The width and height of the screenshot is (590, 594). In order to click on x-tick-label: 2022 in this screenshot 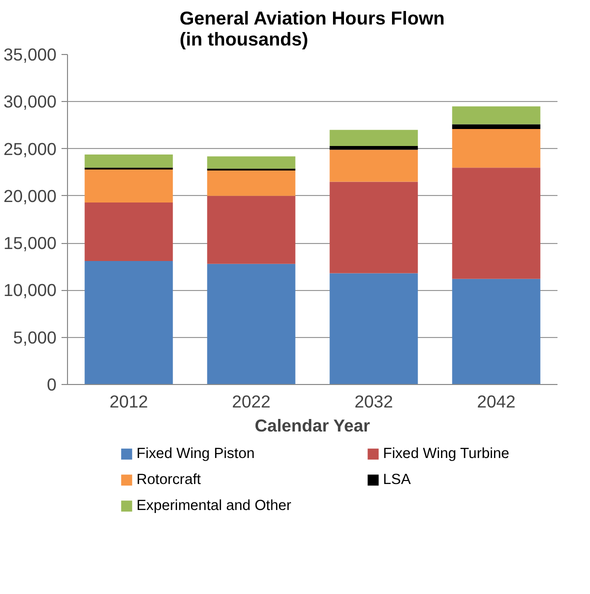, I will do `click(251, 402)`.